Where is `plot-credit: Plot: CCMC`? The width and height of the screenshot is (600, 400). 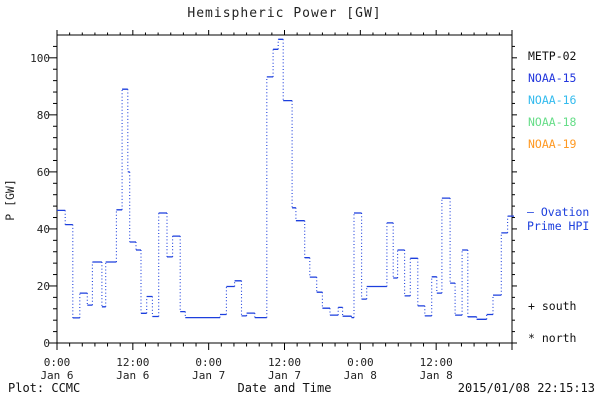
plot-credit: Plot: CCMC is located at coordinates (44, 388).